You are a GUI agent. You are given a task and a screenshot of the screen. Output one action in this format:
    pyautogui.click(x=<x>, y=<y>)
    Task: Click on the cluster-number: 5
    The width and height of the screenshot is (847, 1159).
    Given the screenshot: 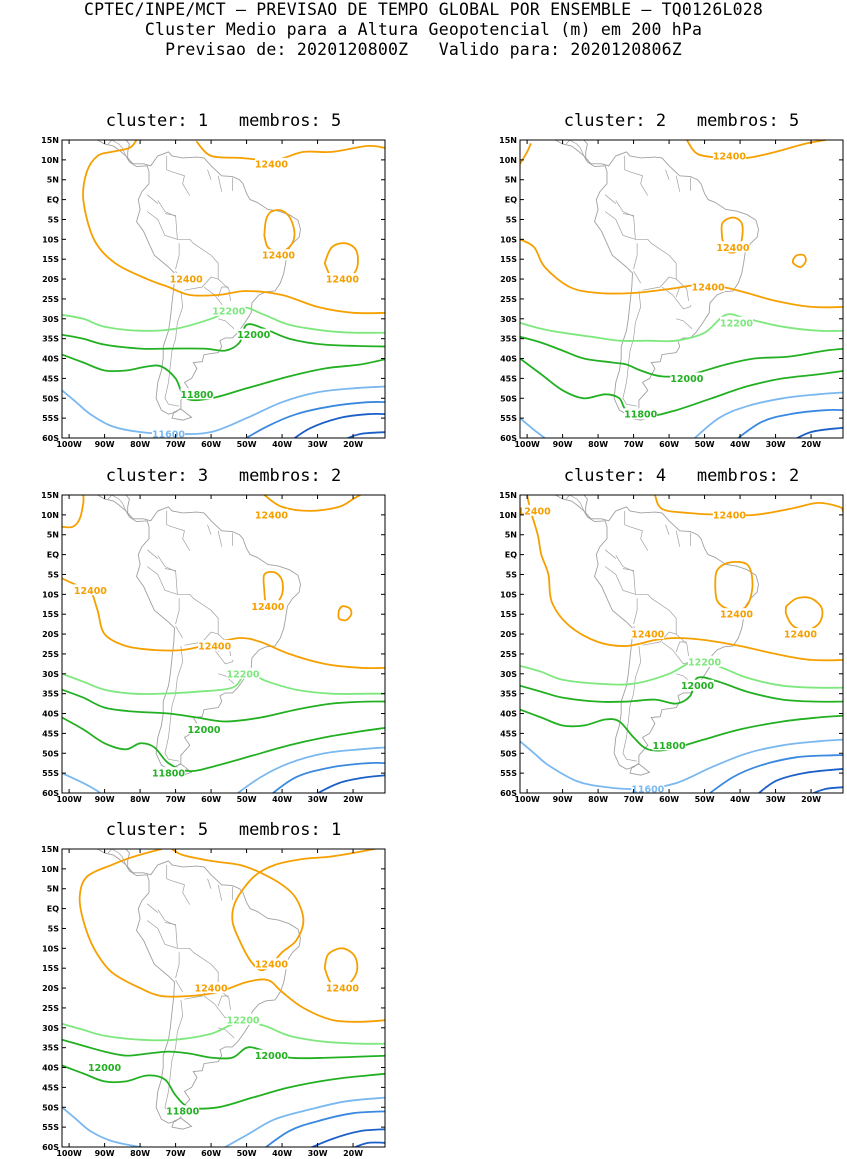 What is the action you would take?
    pyautogui.click(x=218, y=830)
    